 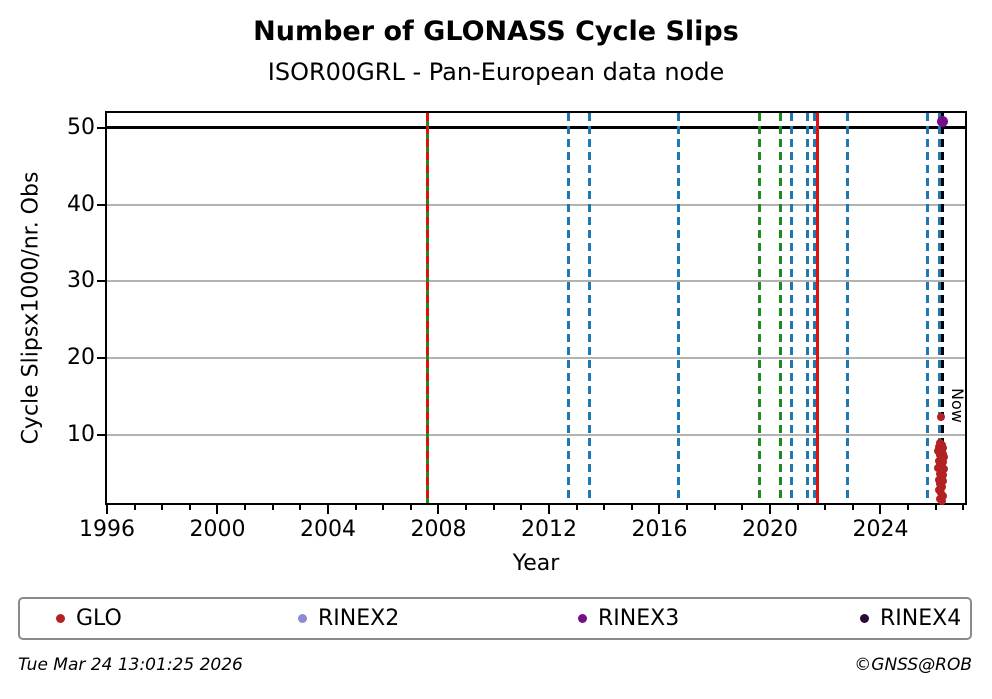 I want to click on y-tick-label-10: 10, so click(x=81, y=435).